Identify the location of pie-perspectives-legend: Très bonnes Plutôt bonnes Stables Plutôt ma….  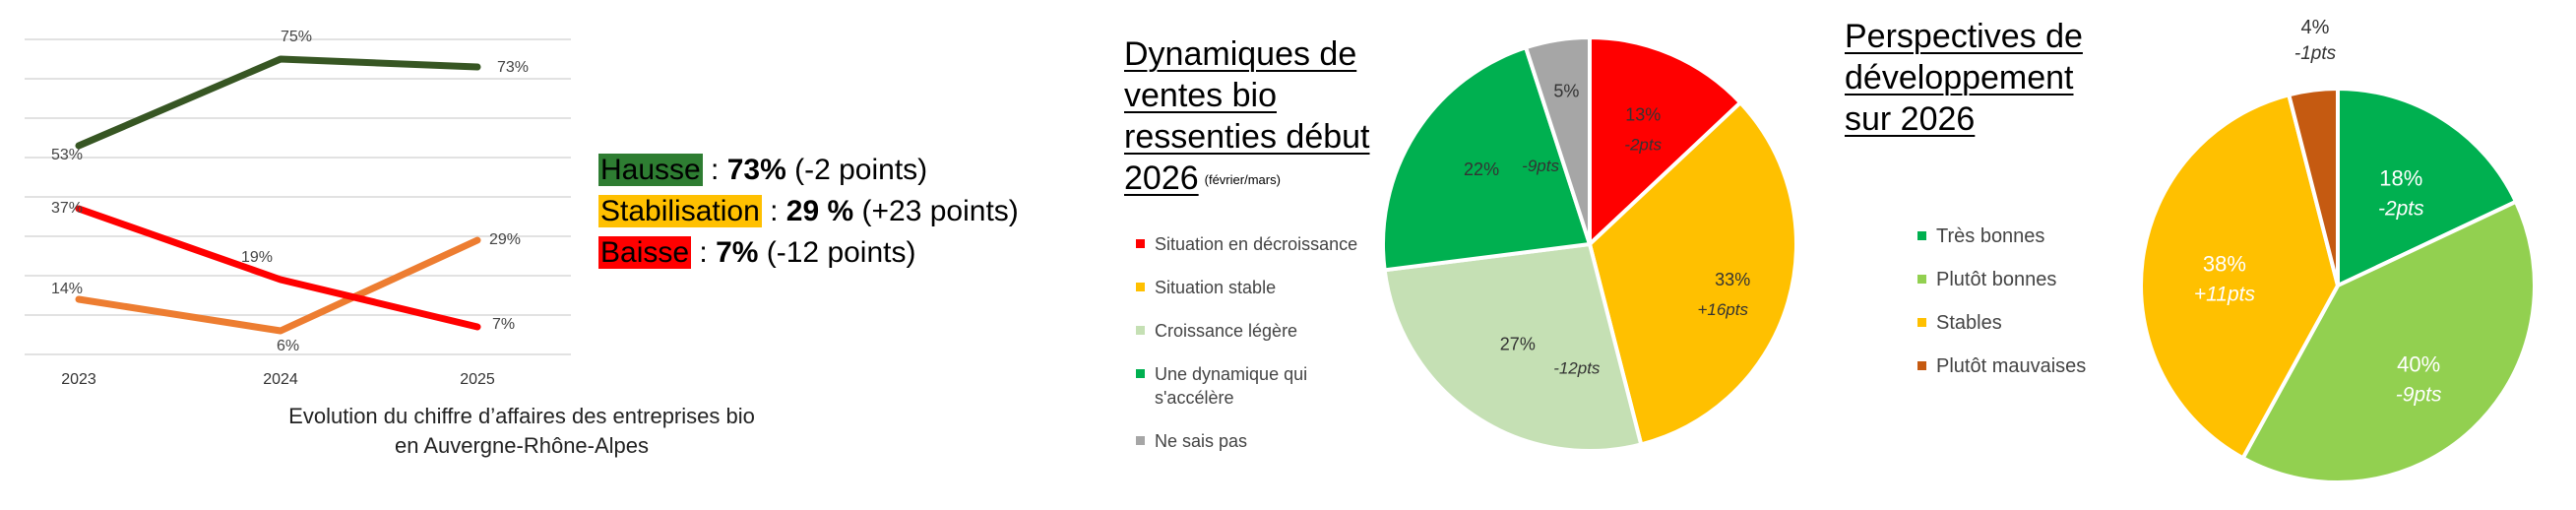
(2001, 311).